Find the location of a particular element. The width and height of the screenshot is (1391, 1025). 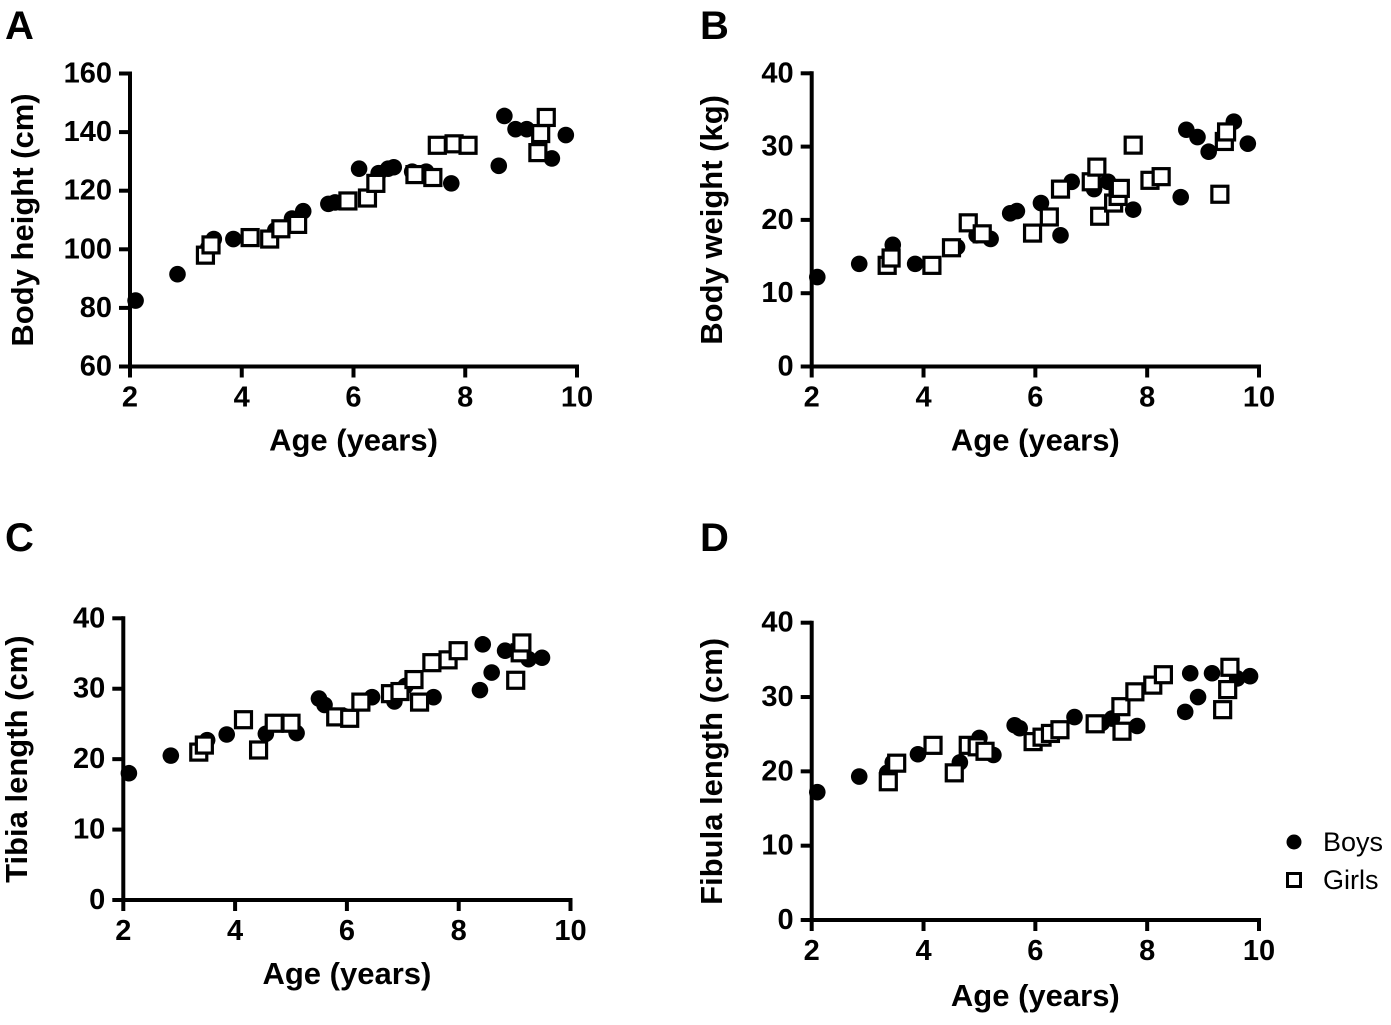

panel-c-letter: C is located at coordinates (19, 538).